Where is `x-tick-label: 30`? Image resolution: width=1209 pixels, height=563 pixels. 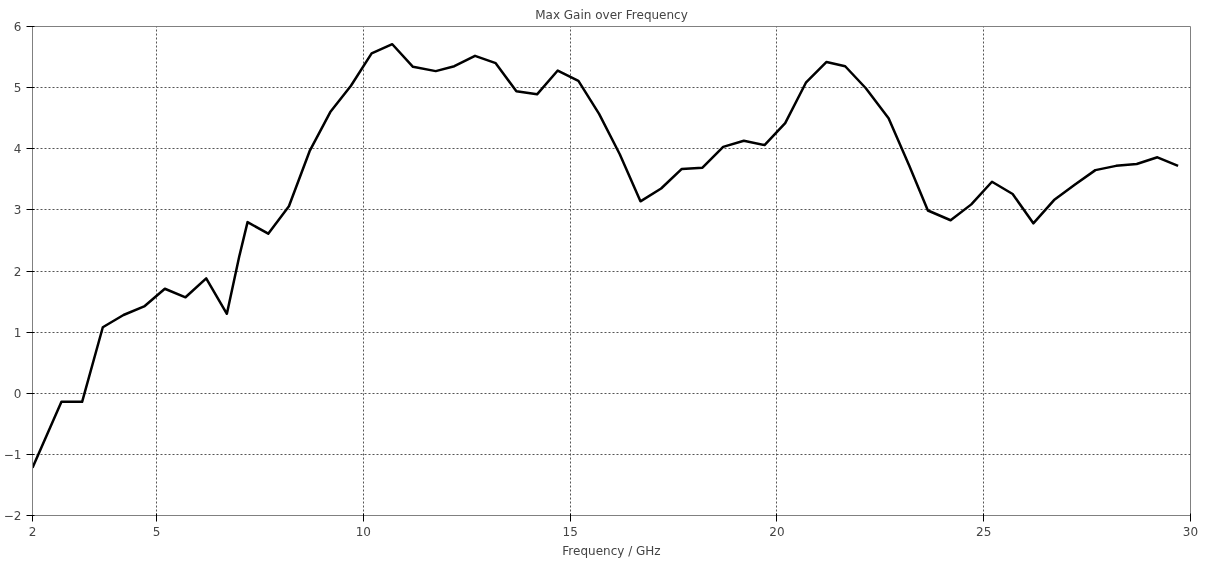 x-tick-label: 30 is located at coordinates (1190, 531).